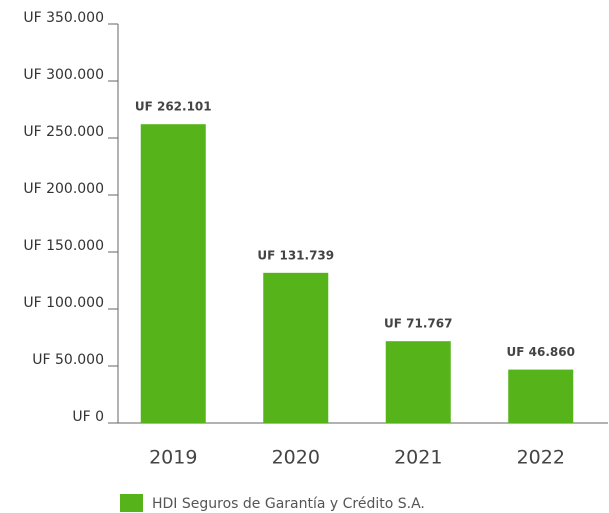  Describe the element at coordinates (418, 458) in the screenshot. I see `x-tick-label: 2021` at that location.